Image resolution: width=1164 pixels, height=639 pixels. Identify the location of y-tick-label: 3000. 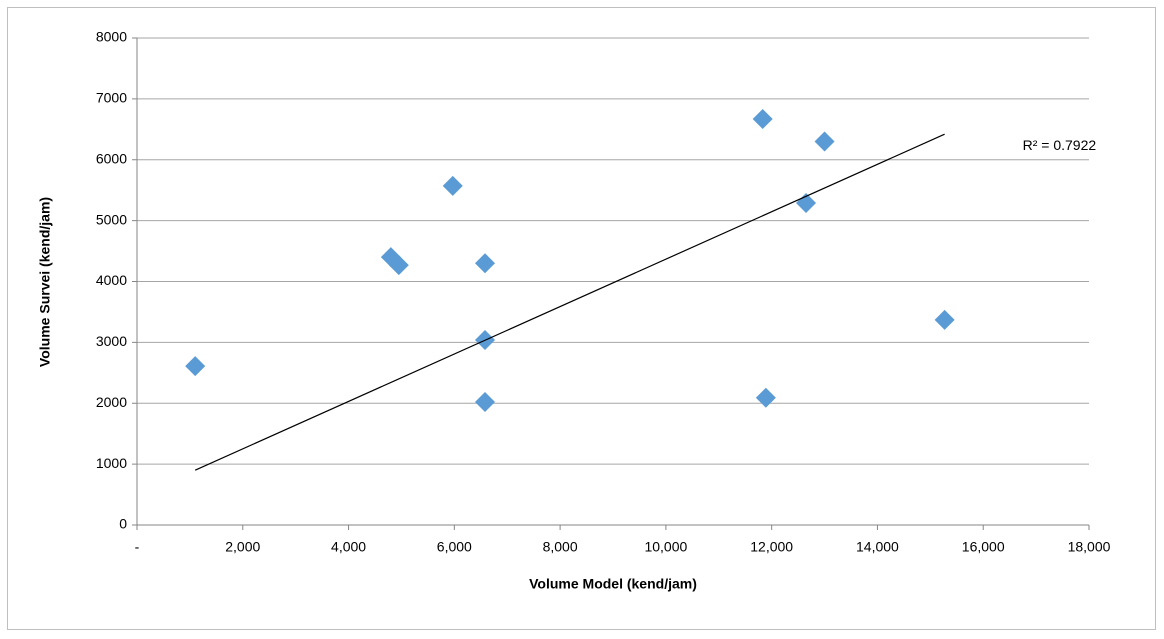
(111, 341).